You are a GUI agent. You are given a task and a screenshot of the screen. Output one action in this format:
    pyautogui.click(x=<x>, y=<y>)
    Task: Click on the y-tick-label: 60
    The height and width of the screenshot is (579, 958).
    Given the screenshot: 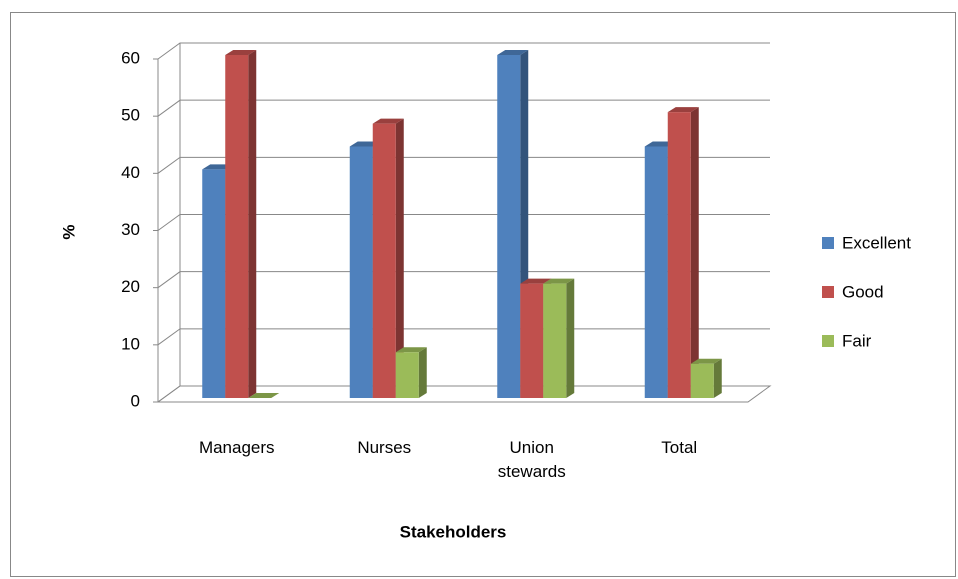 What is the action you would take?
    pyautogui.click(x=130, y=57)
    